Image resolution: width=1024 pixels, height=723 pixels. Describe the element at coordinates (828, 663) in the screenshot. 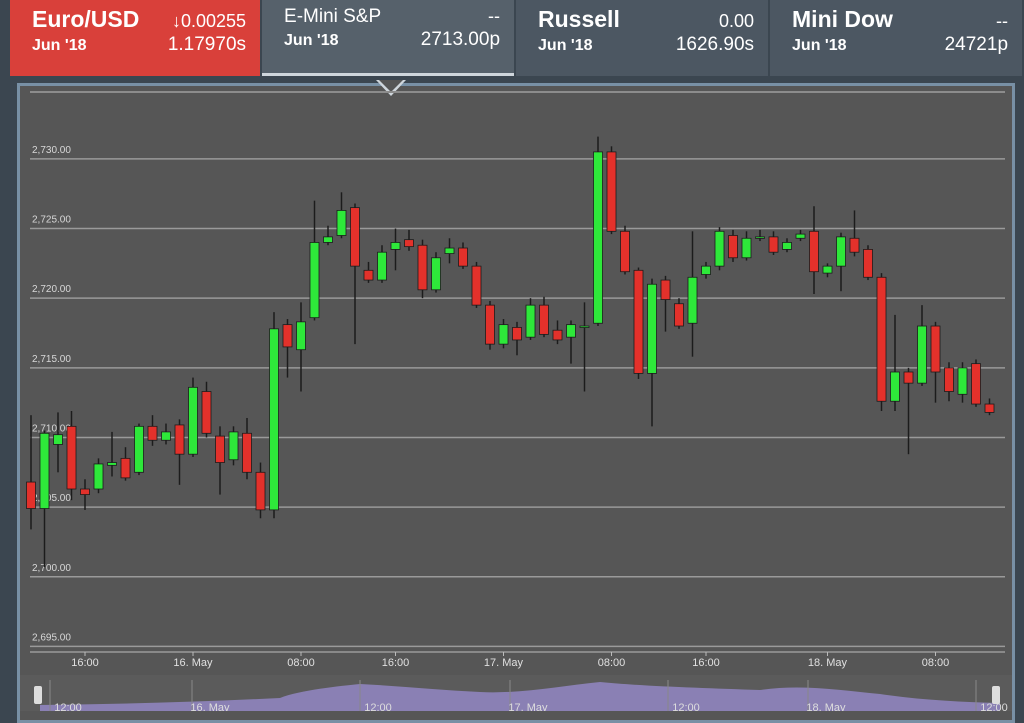

I see `x-tick-label: 18. May` at that location.